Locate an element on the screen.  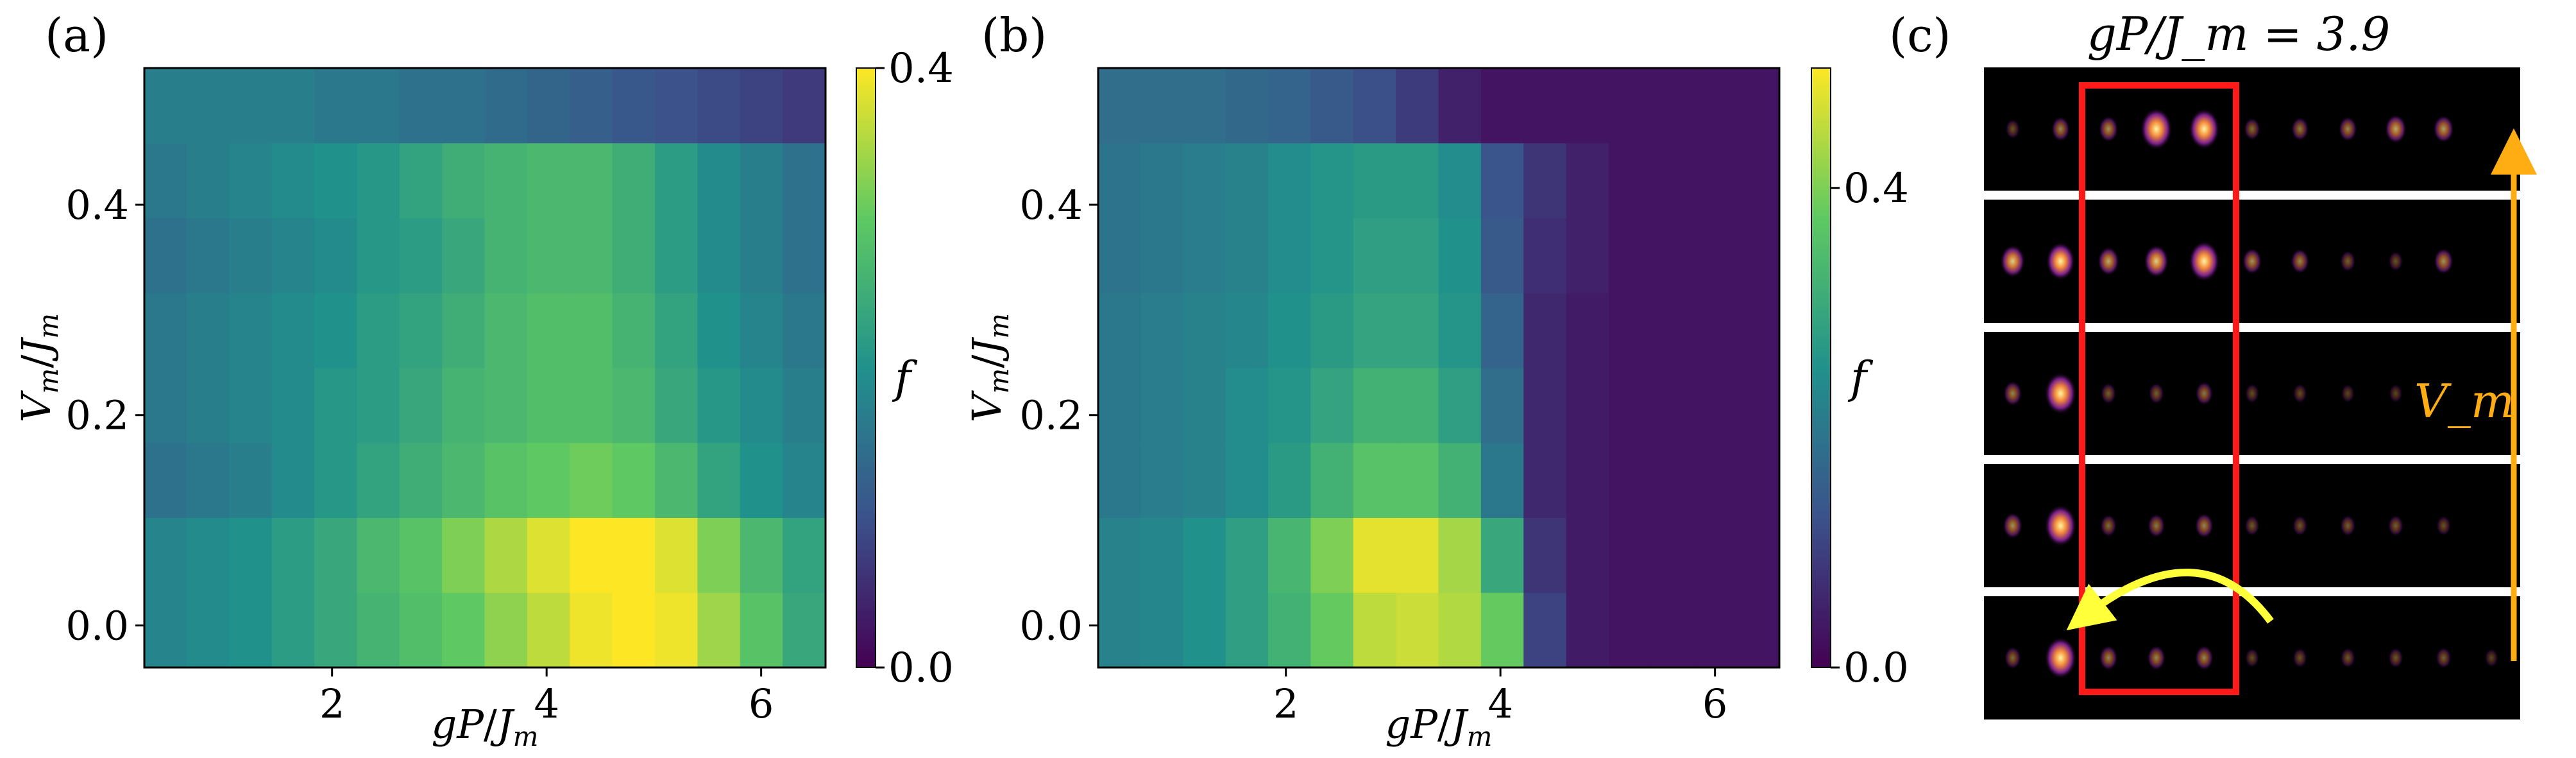
y-ticks-b: 0.0 0.2 0.4 is located at coordinates (1058, 415).